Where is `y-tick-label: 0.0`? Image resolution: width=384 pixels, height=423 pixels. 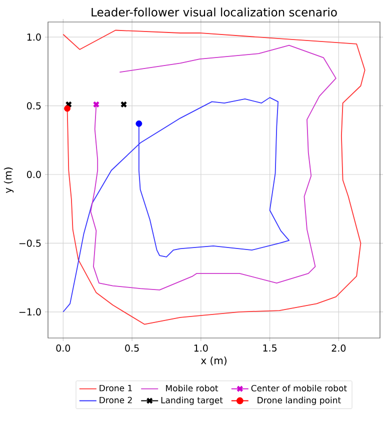
y-tick-label: 0.0 is located at coordinates (33, 174).